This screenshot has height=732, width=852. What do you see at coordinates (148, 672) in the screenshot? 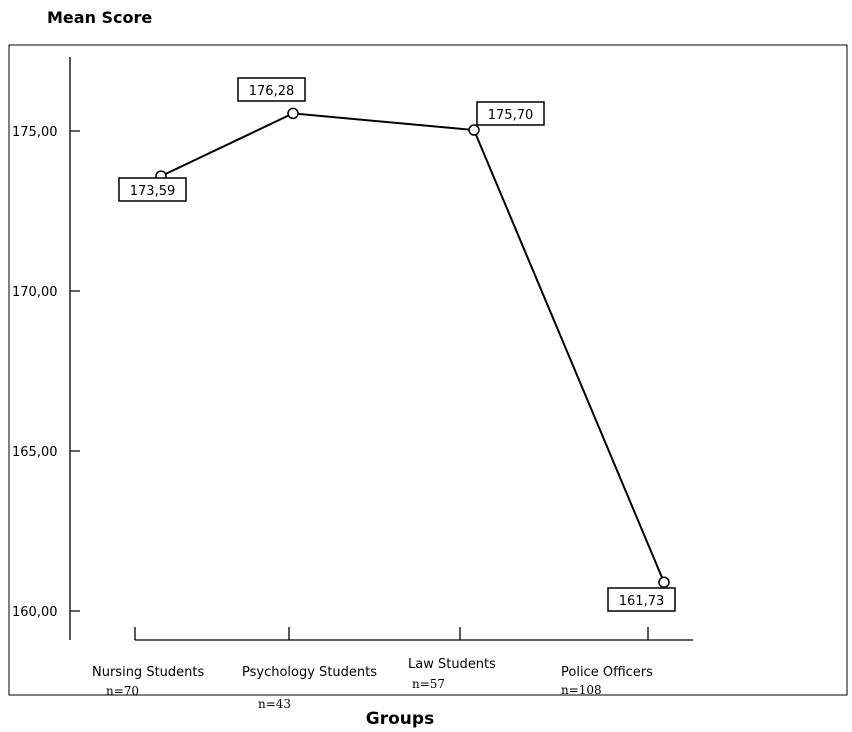
I see `x-category-label: Nursing Students` at bounding box center [148, 672].